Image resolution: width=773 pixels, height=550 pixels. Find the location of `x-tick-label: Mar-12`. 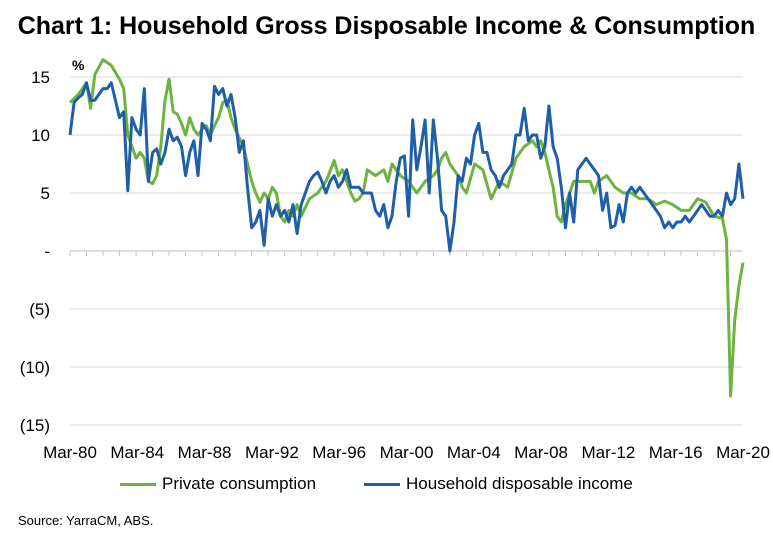

x-tick-label: Mar-12 is located at coordinates (608, 452).